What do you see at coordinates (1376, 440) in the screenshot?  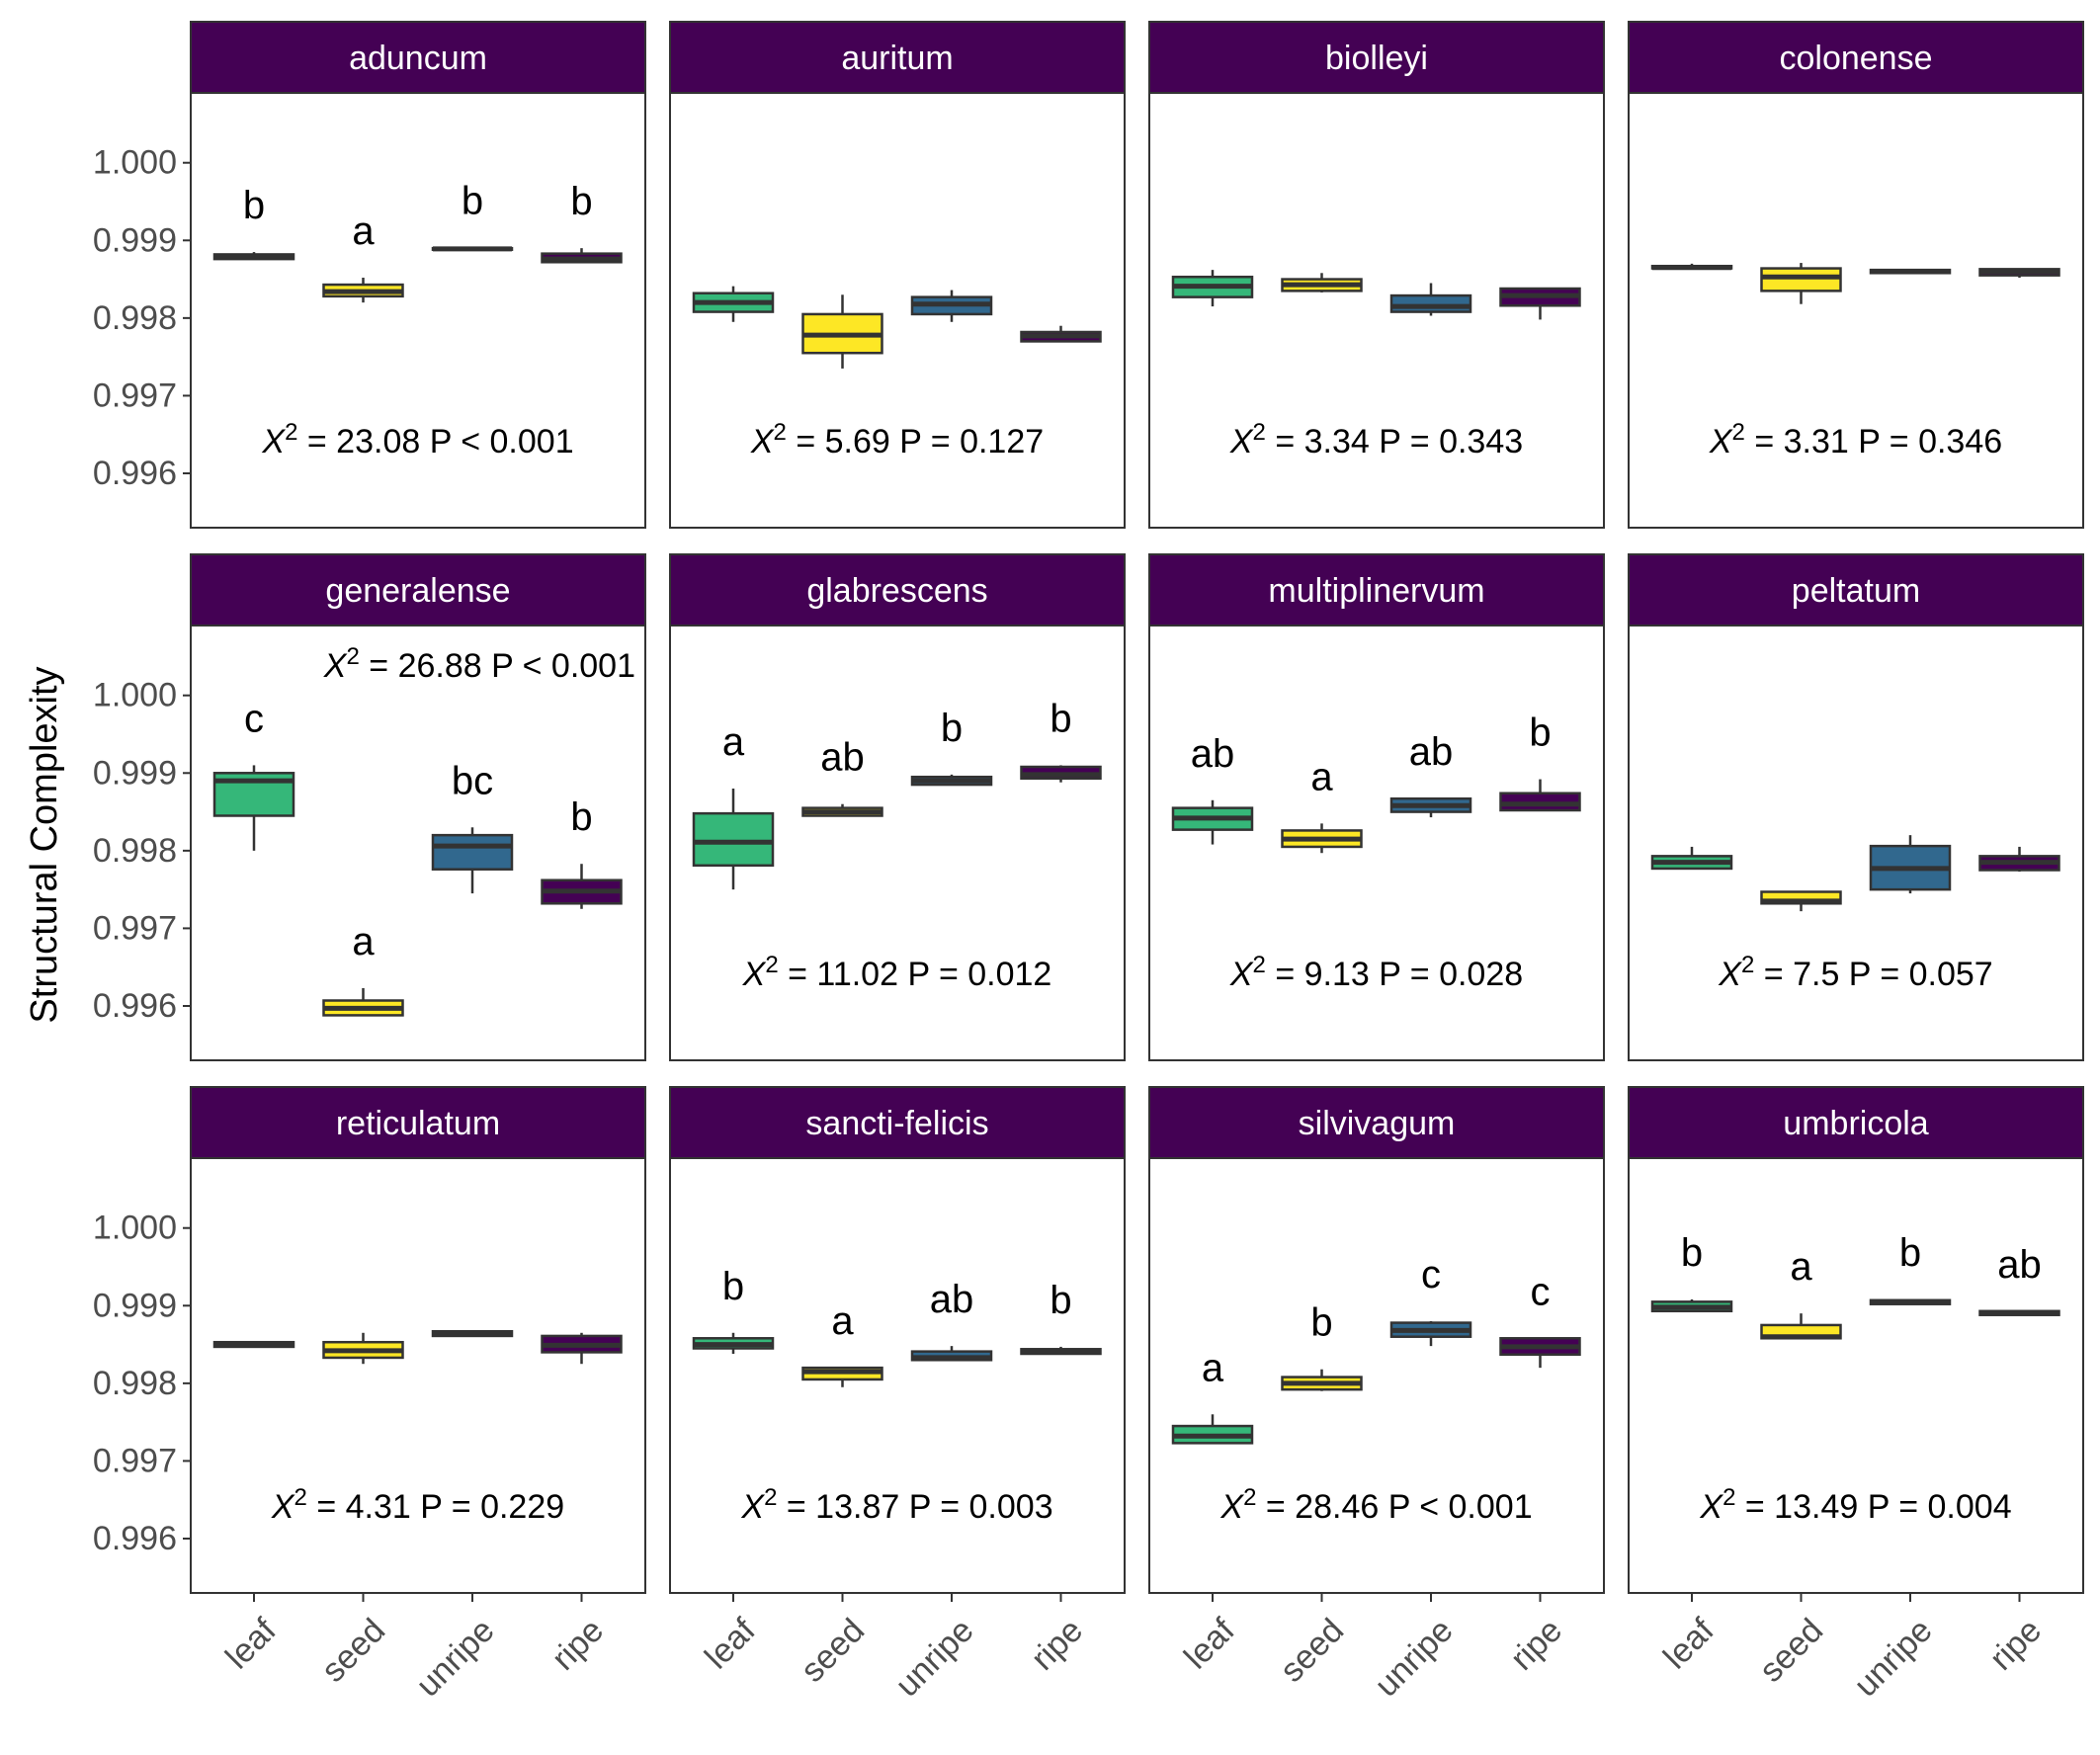 I see `test-statistic-label: X2 = 3.34 P = 0.343` at bounding box center [1376, 440].